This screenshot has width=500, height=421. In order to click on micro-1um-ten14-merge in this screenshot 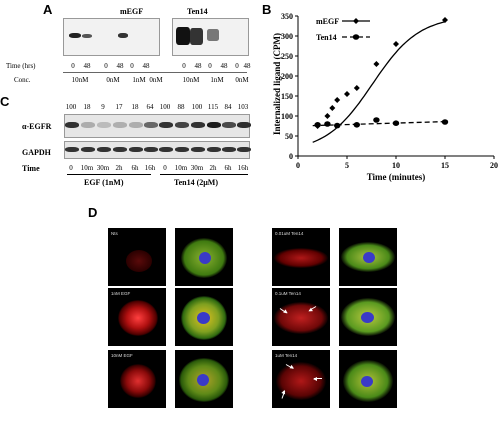, I will do `click(368, 379)`.